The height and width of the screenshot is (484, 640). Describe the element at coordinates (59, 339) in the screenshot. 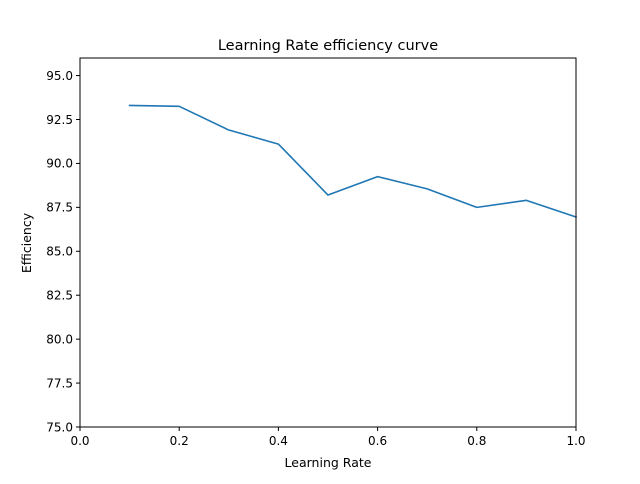

I see `y-tick-label: 80.0` at that location.